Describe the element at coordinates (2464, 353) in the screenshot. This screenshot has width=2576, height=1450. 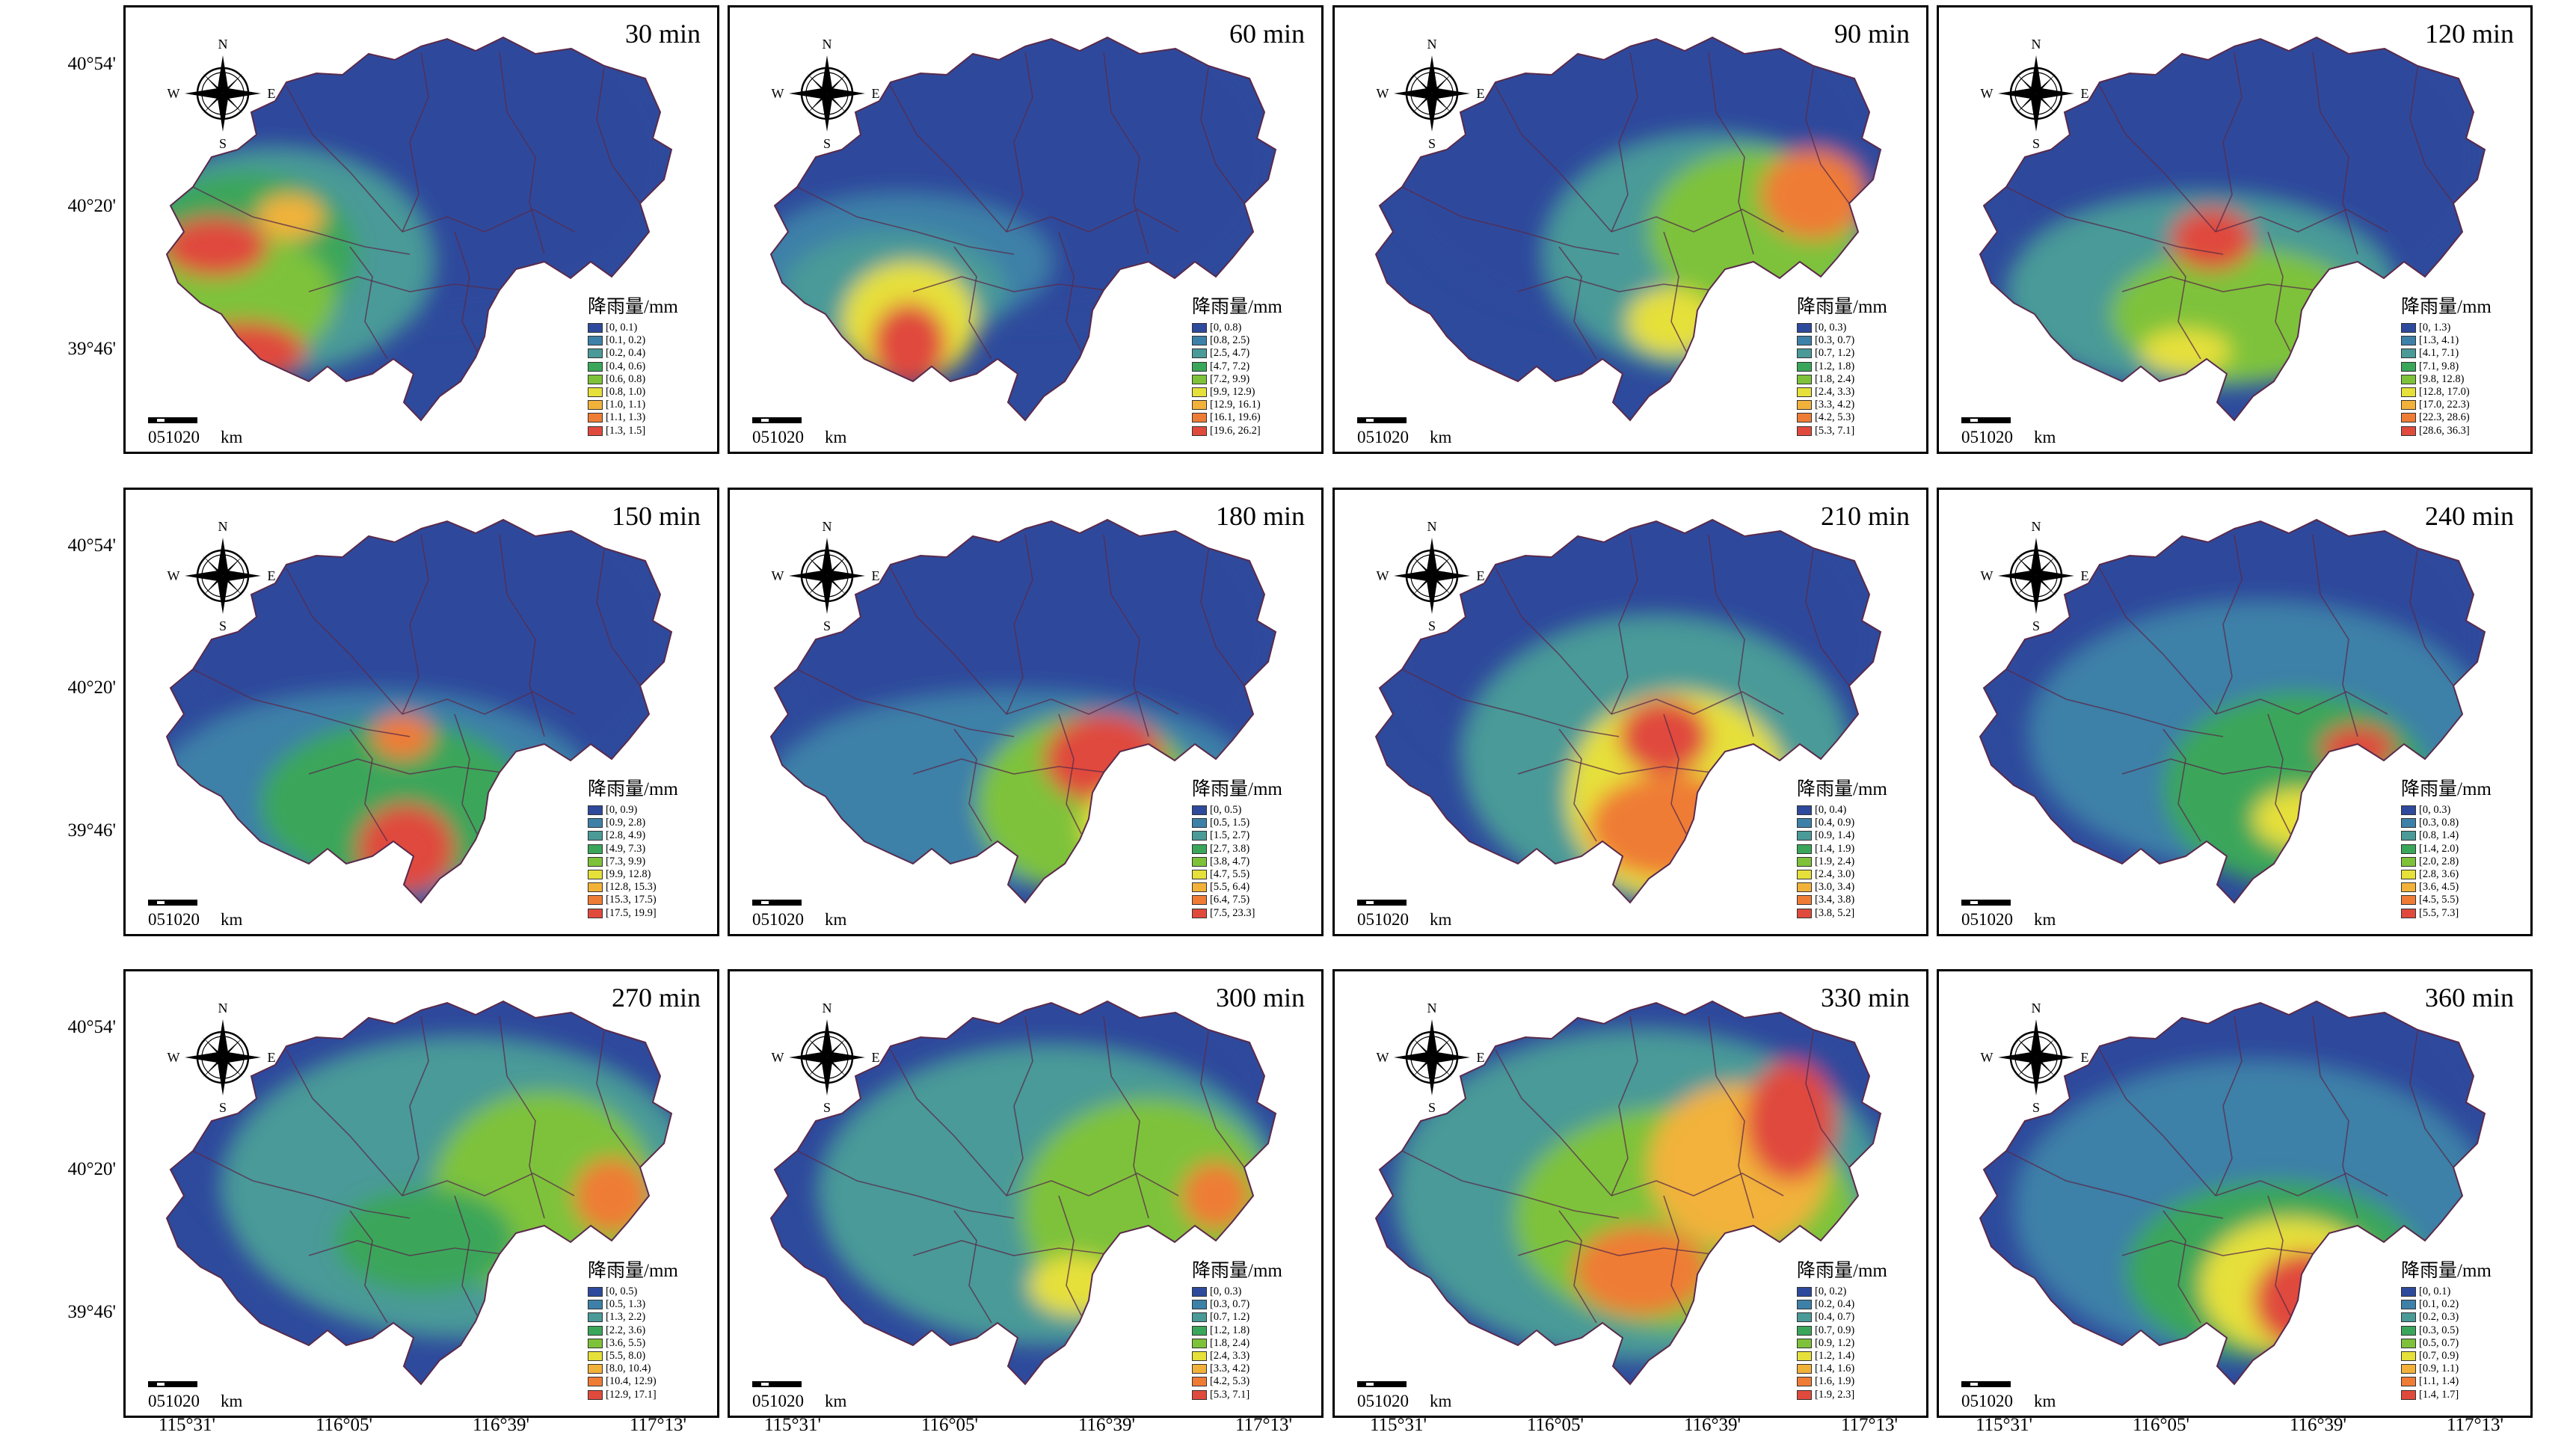
I see `legend-row: [4.1, 7.1)` at that location.